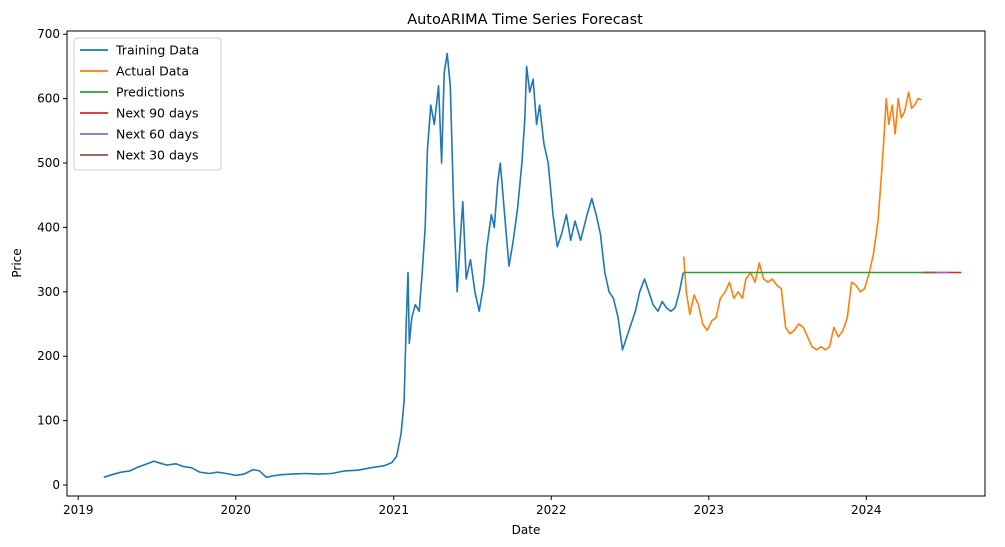 This screenshot has width=1005, height=547. I want to click on y-tick-label-1: 100, so click(48, 421).